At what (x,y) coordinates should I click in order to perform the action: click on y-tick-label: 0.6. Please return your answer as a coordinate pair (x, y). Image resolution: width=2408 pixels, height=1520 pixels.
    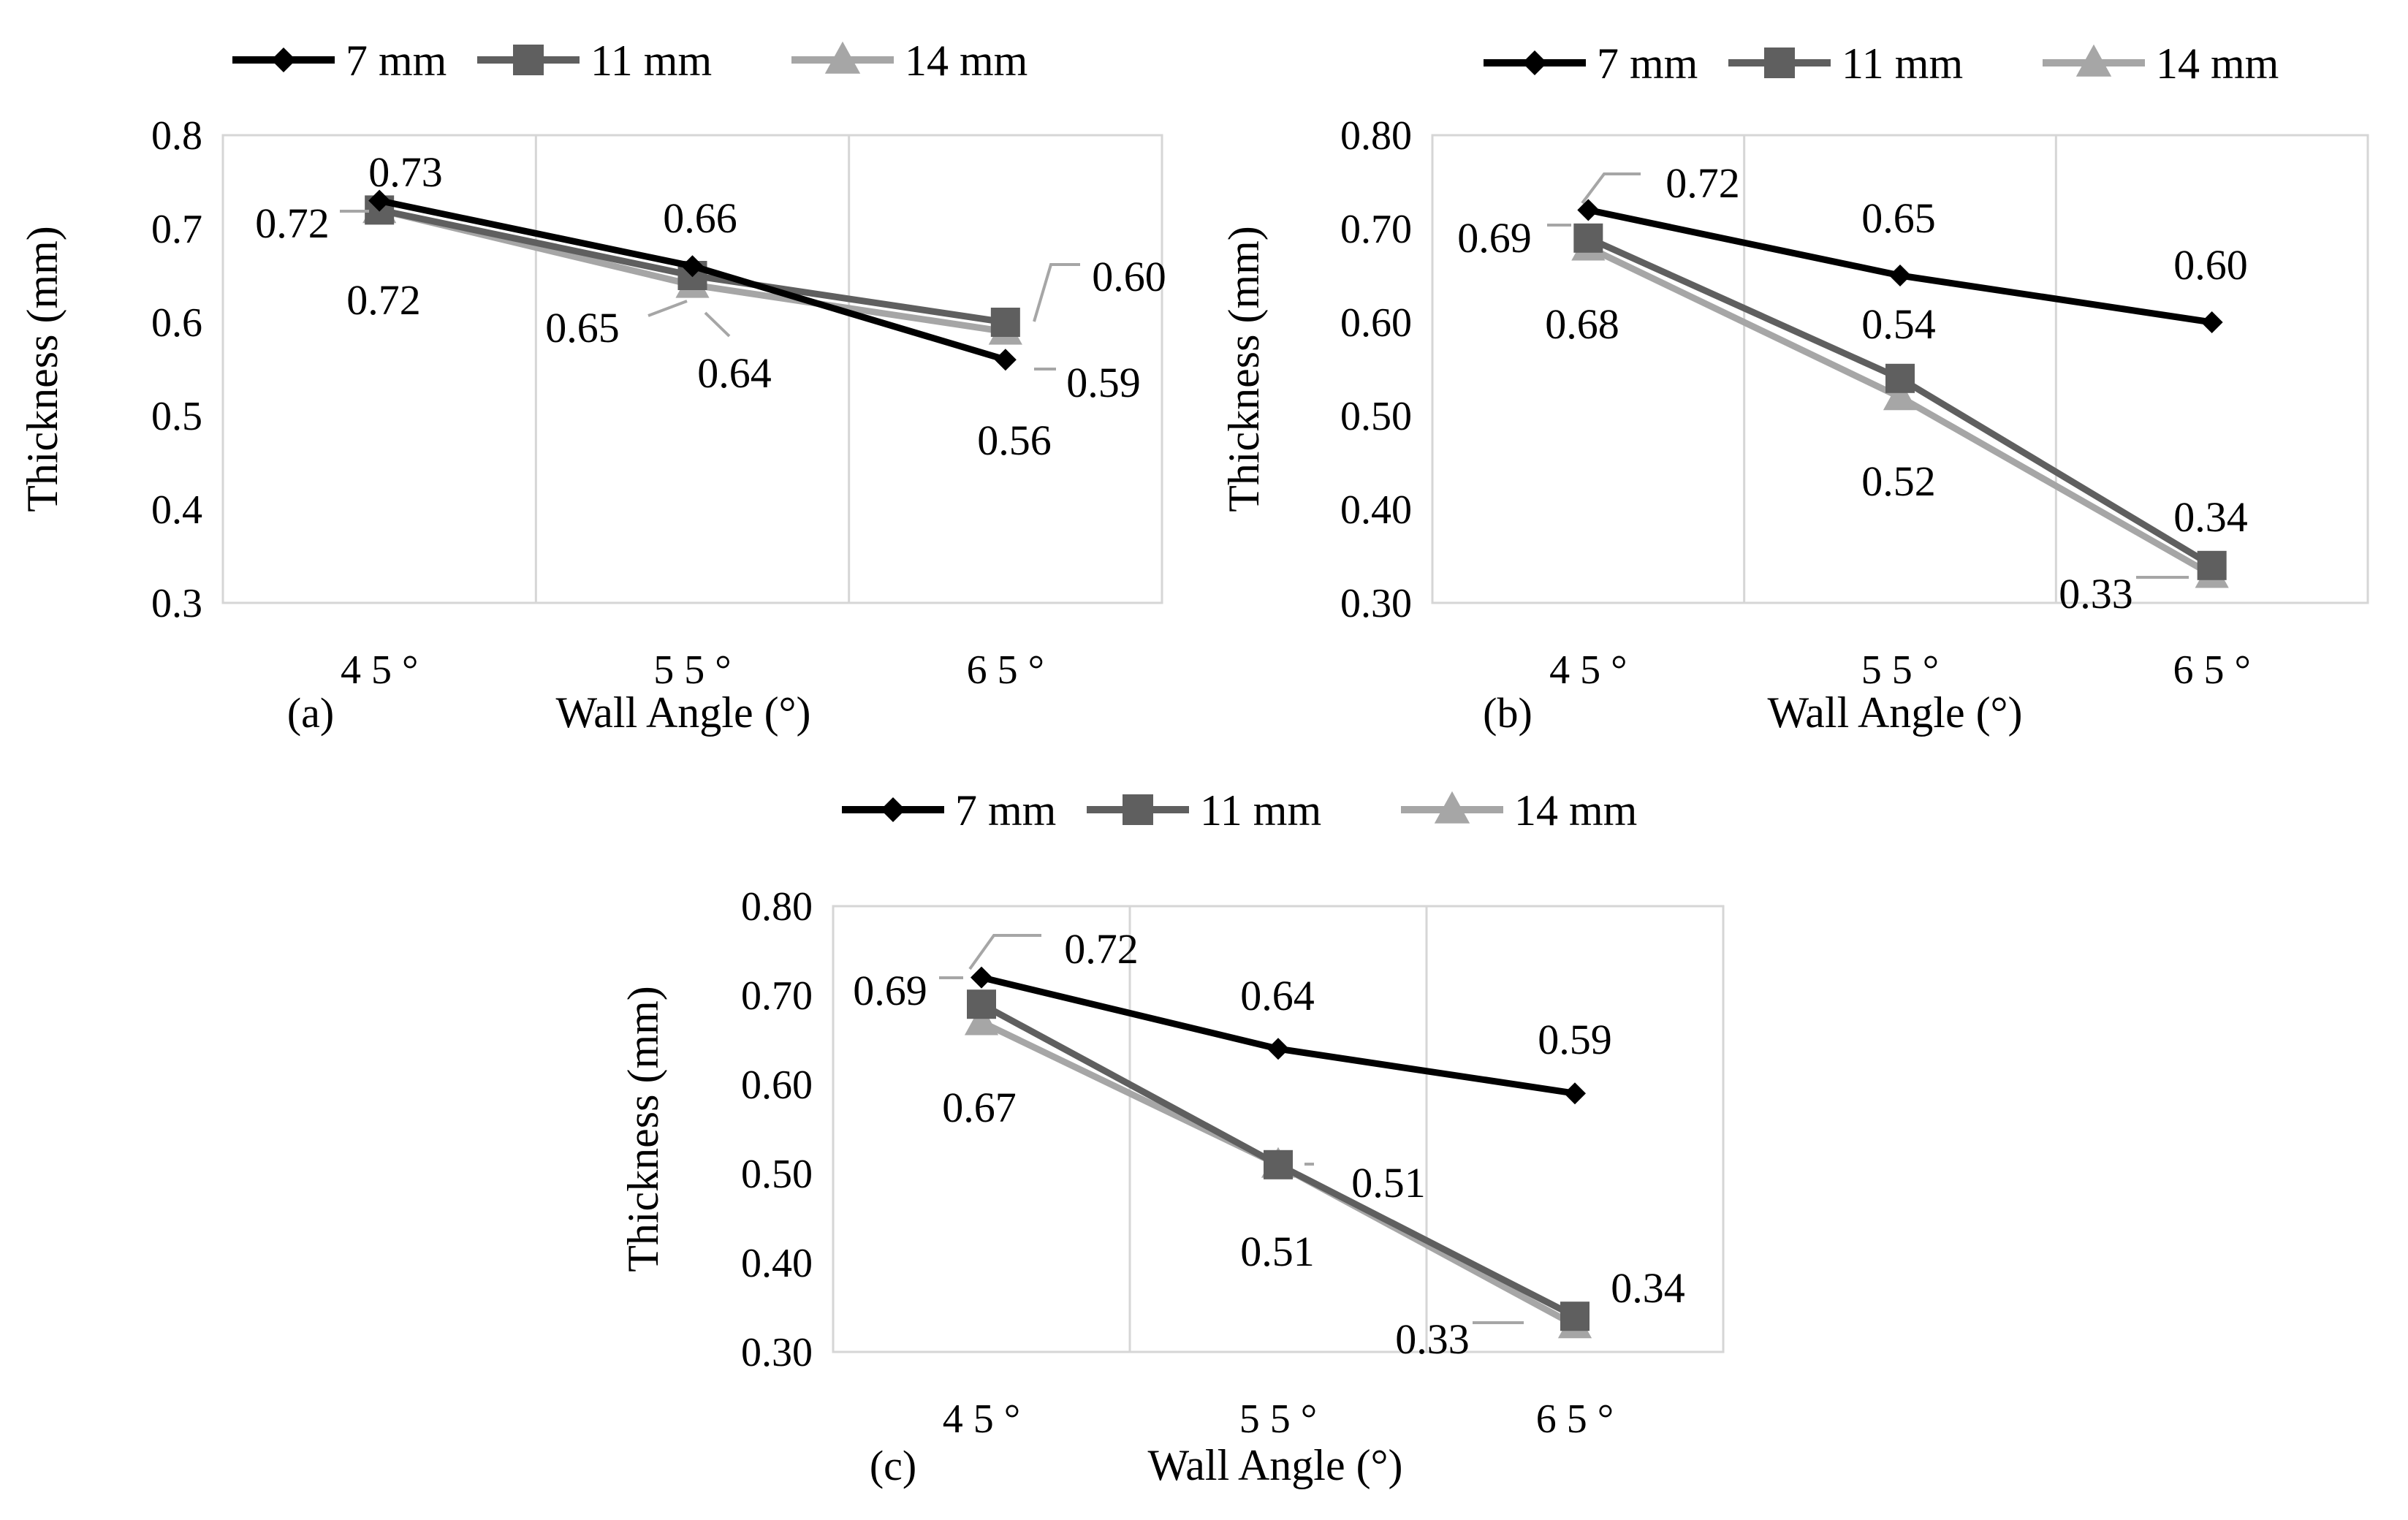
    Looking at the image, I should click on (176, 323).